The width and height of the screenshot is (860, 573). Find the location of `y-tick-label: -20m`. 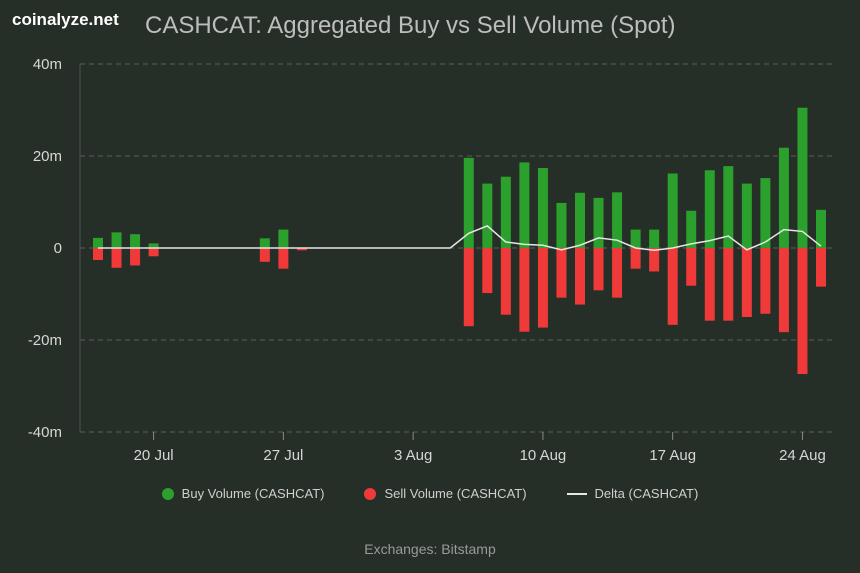

y-tick-label: -20m is located at coordinates (45, 340).